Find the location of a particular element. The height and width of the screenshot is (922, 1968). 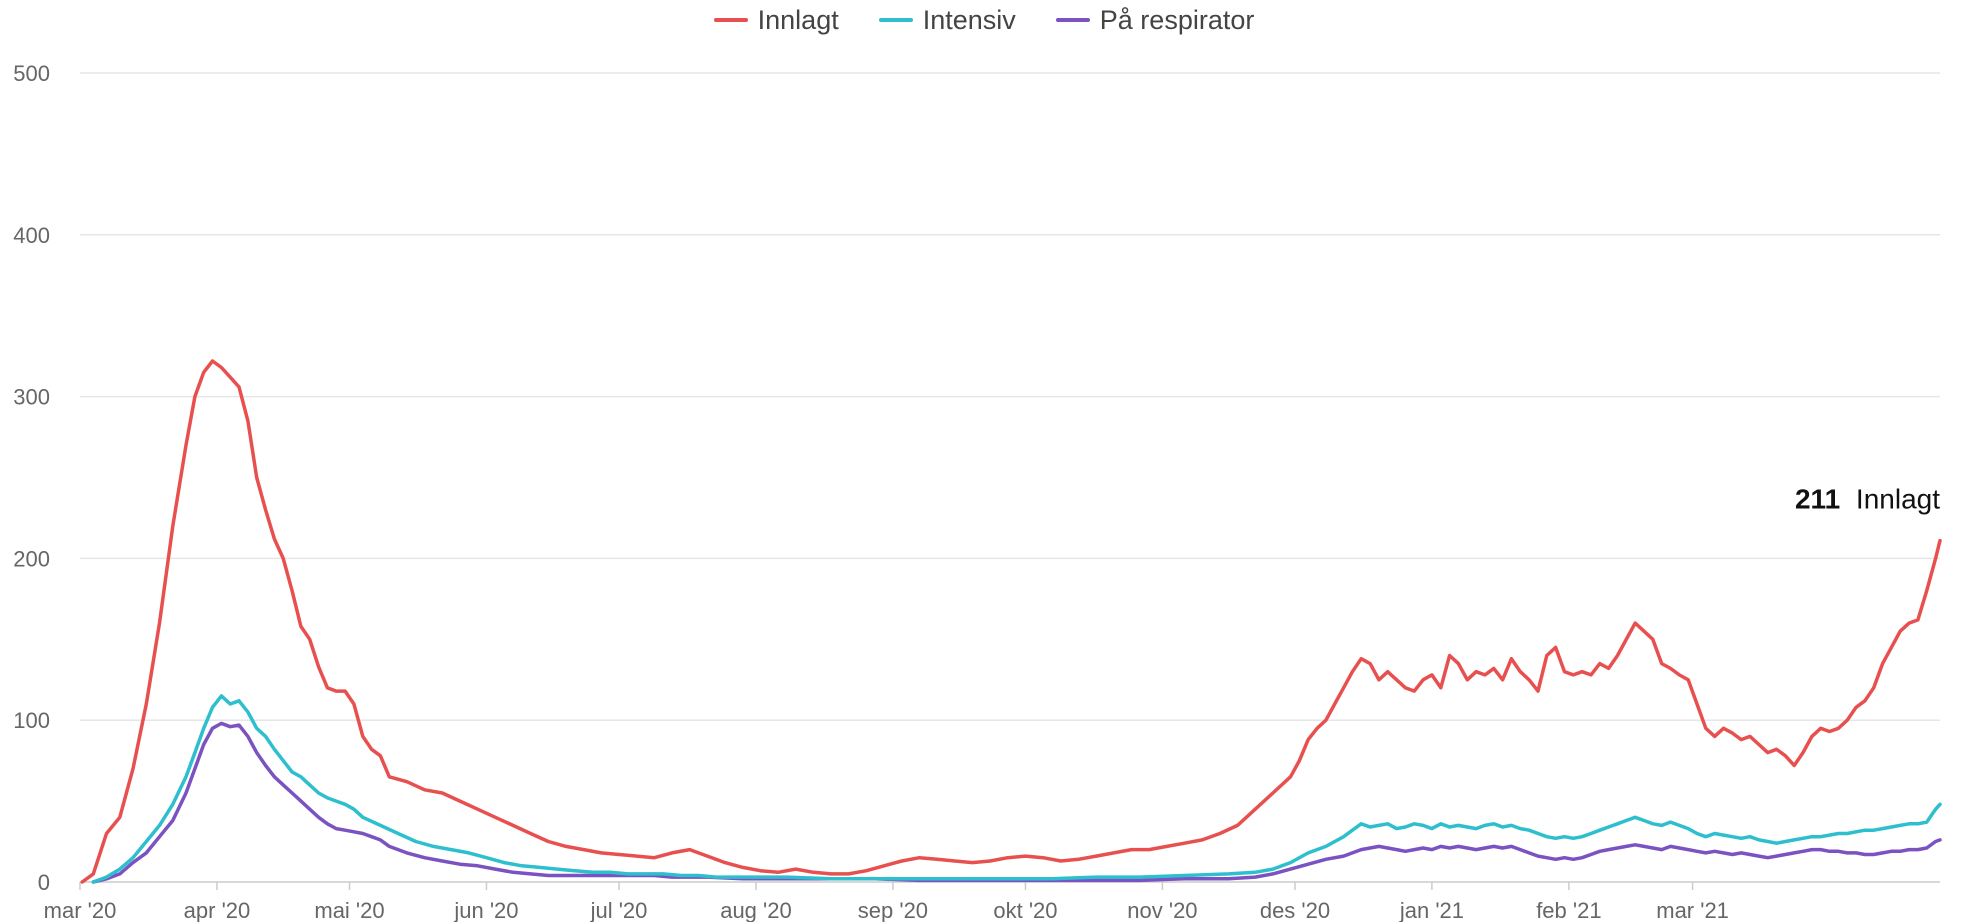

x-tick-label: aug '20 is located at coordinates (756, 910).